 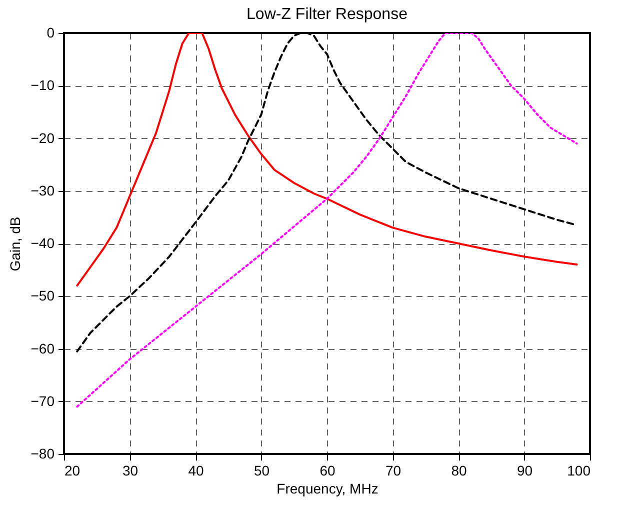 What do you see at coordinates (393, 470) in the screenshot?
I see `x-tick-label: 70` at bounding box center [393, 470].